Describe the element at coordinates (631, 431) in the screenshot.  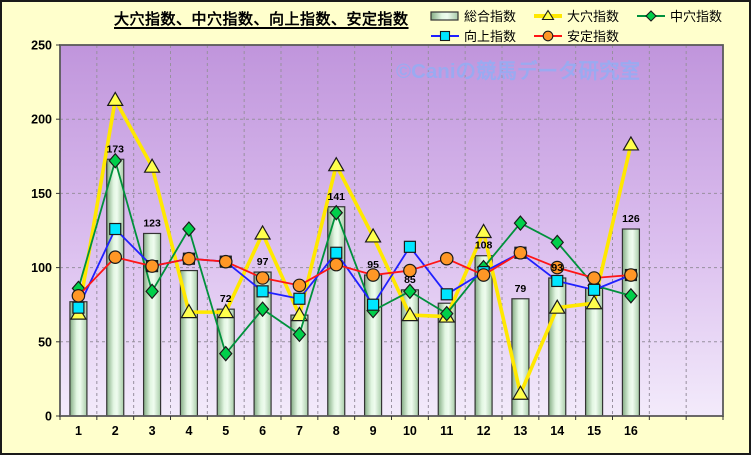
I see `x-tick-label: 16` at that location.